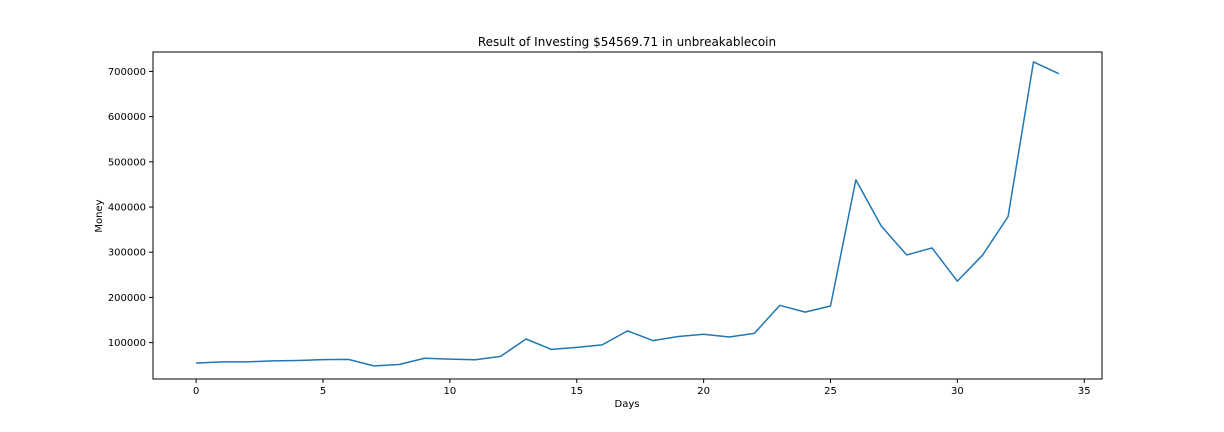  I want to click on x-axis: 0 5 10 15 20 25 30 35, so click(642, 388).